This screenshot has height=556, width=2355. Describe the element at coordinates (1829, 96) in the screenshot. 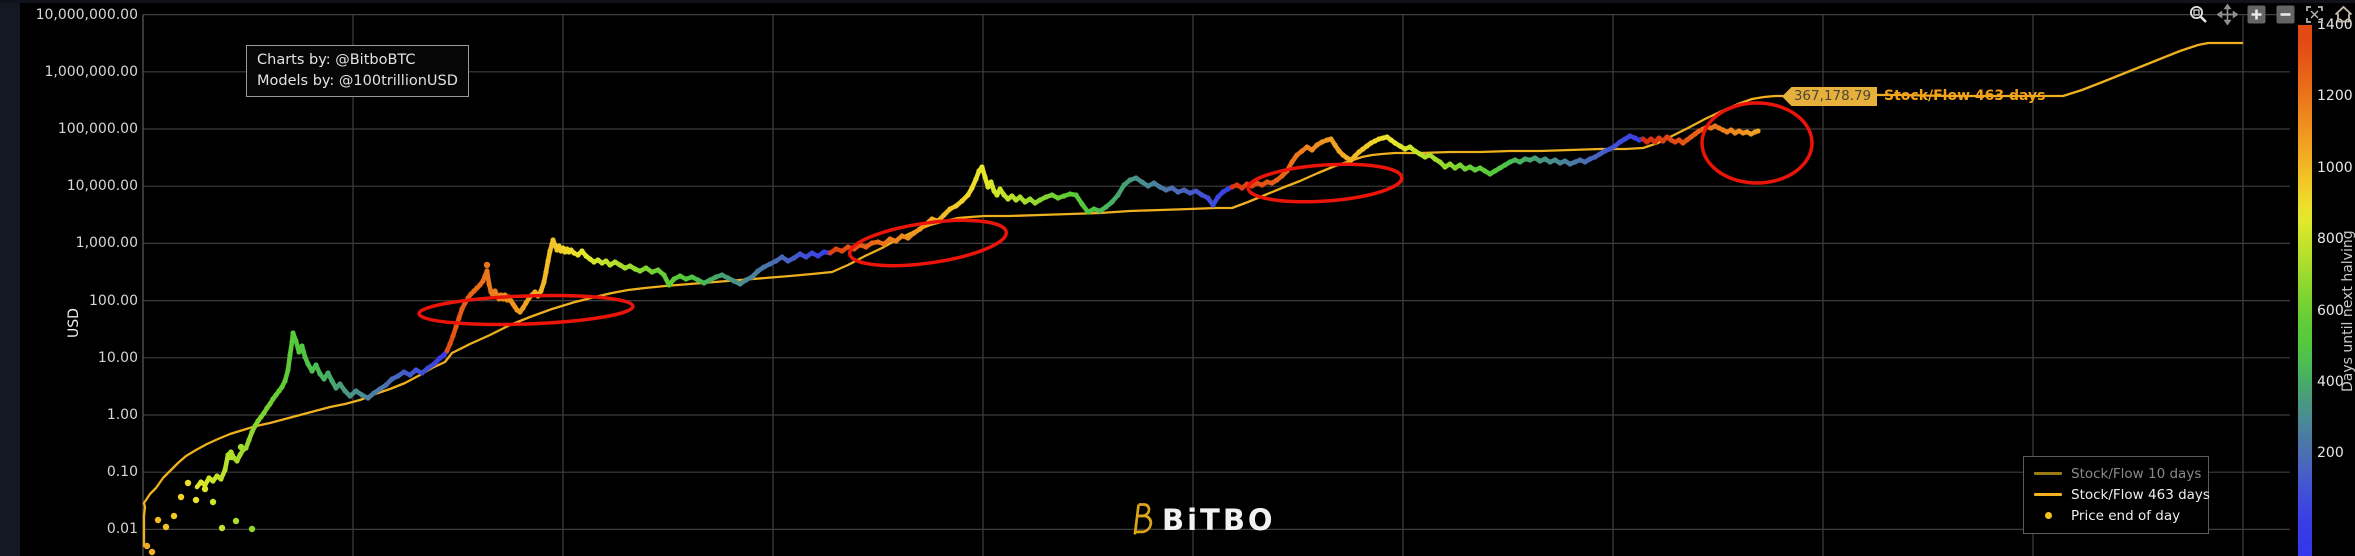

I see `model-value-badge: 367,178.79` at that location.